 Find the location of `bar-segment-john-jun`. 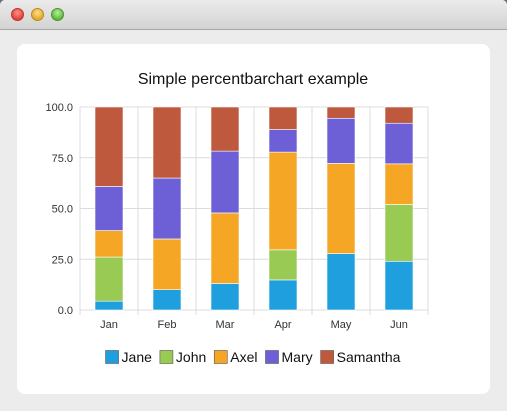

bar-segment-john-jun is located at coordinates (399, 233).